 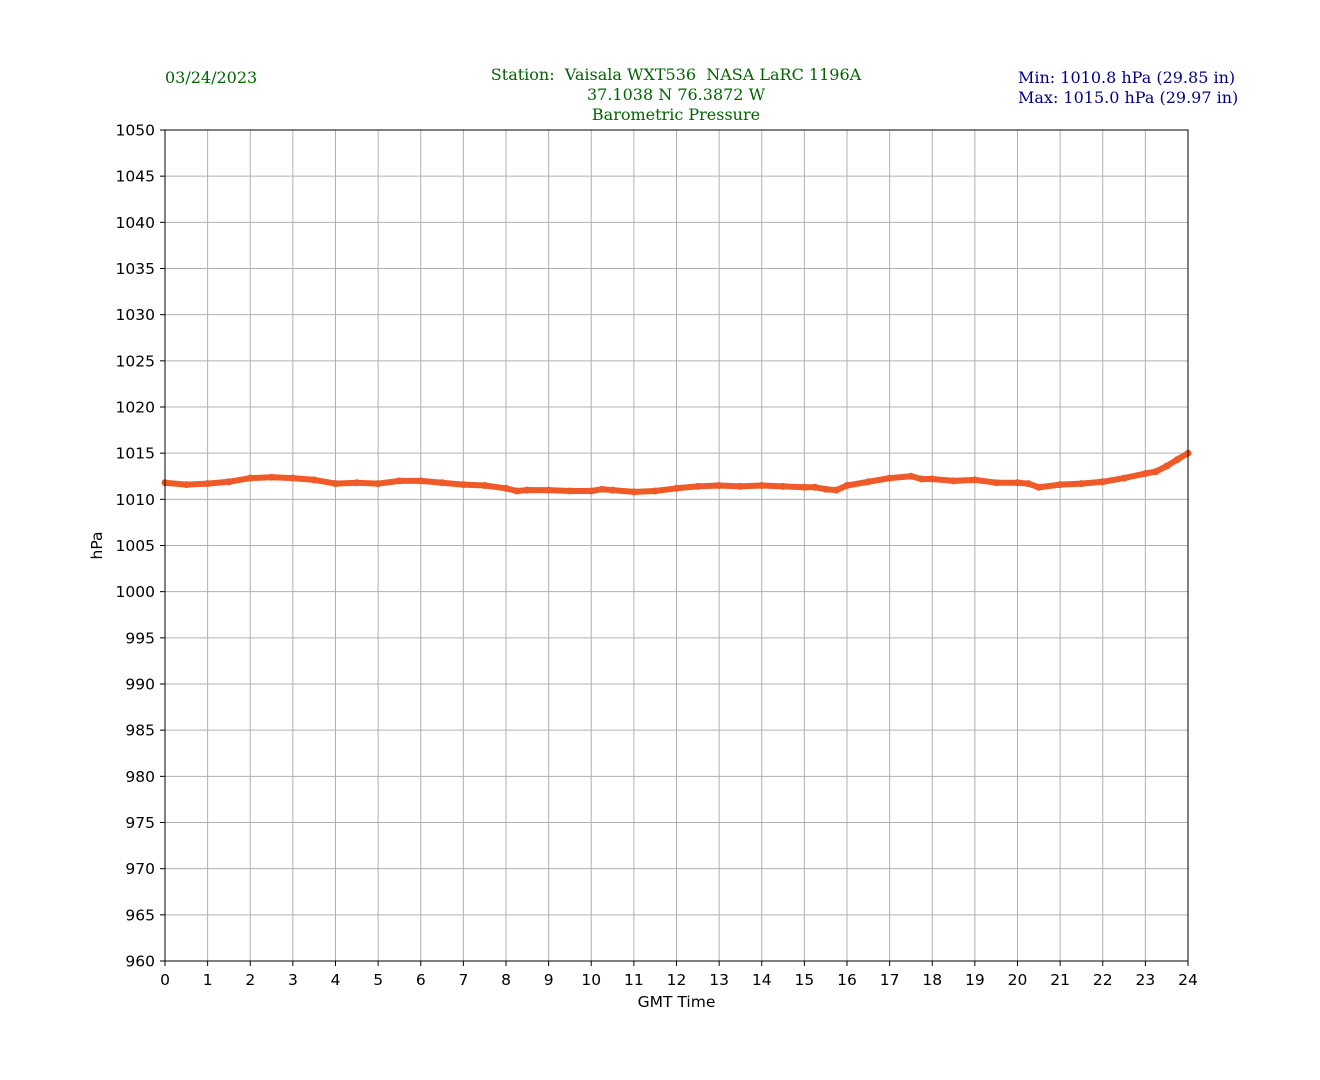 I want to click on x-tick-label: 17, so click(x=890, y=980).